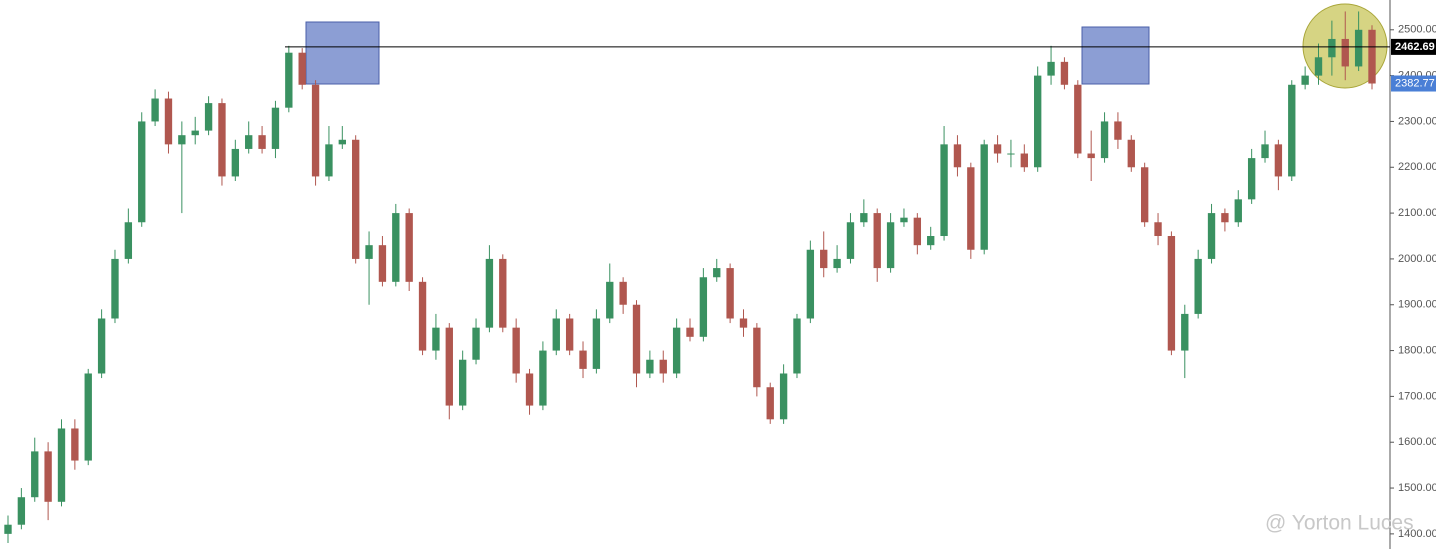  I want to click on y-tick-label: 1500.00, so click(1417, 488).